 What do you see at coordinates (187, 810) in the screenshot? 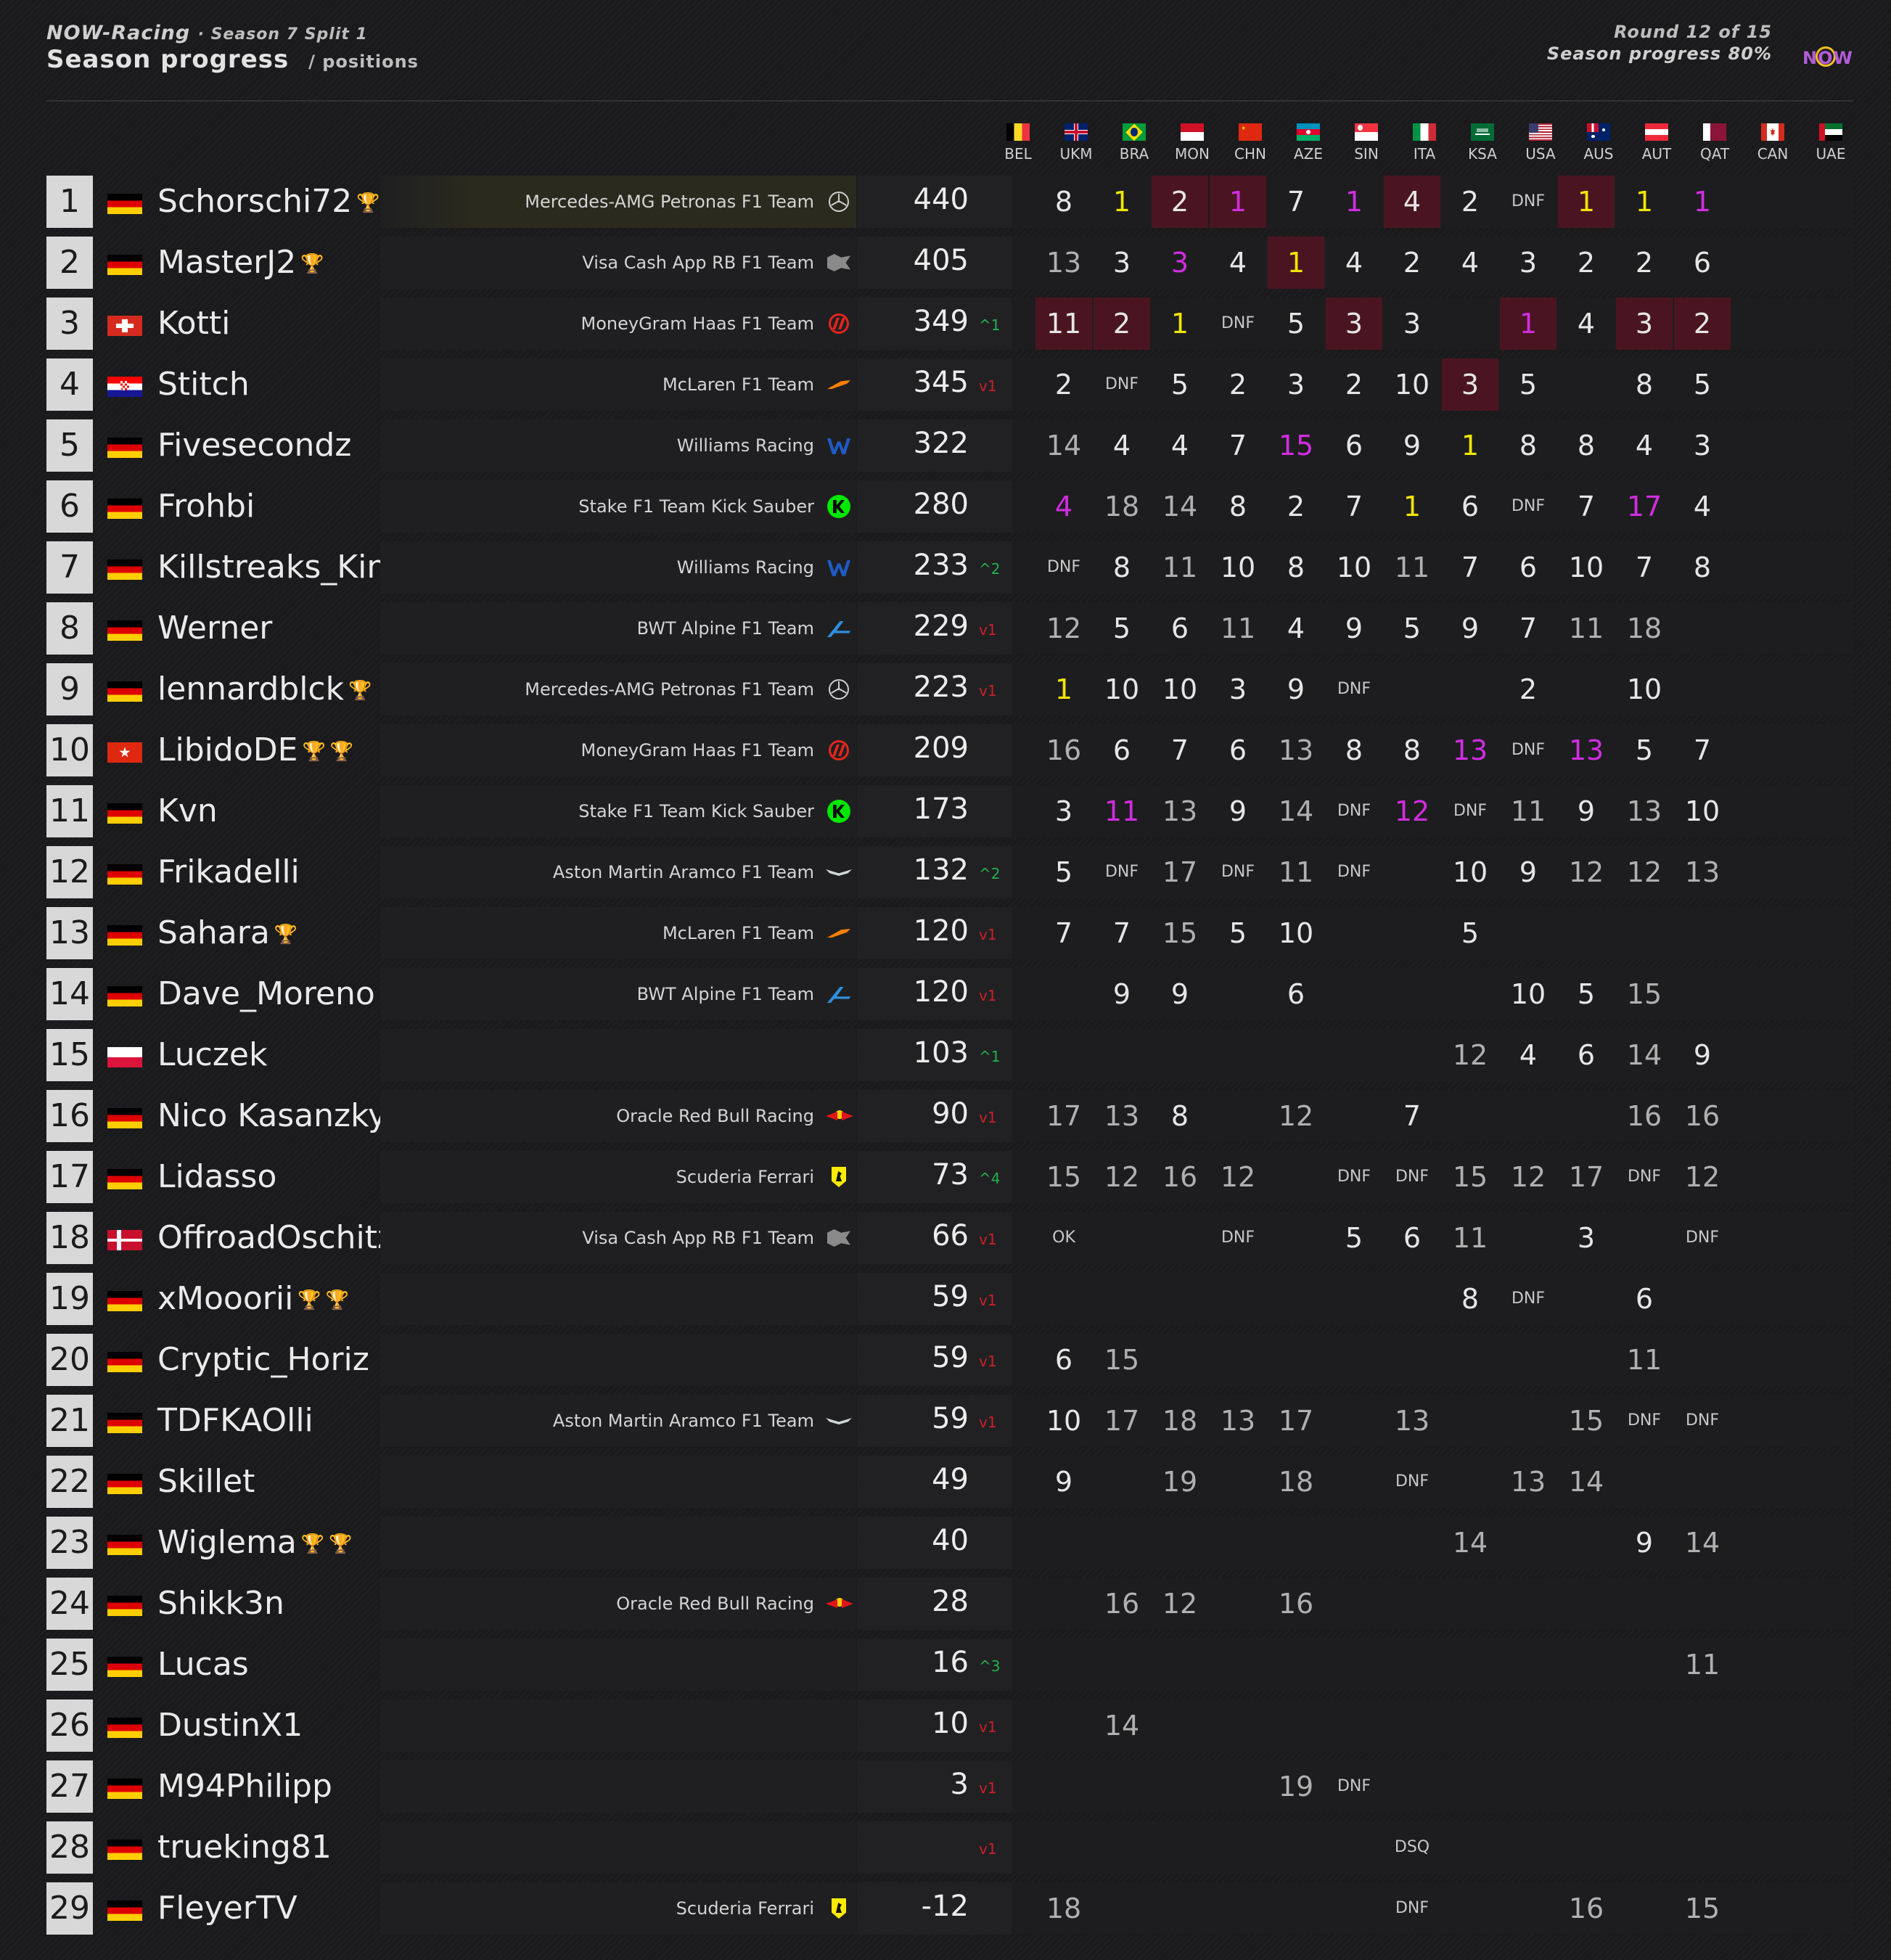
I see `driver-name: Kvn` at bounding box center [187, 810].